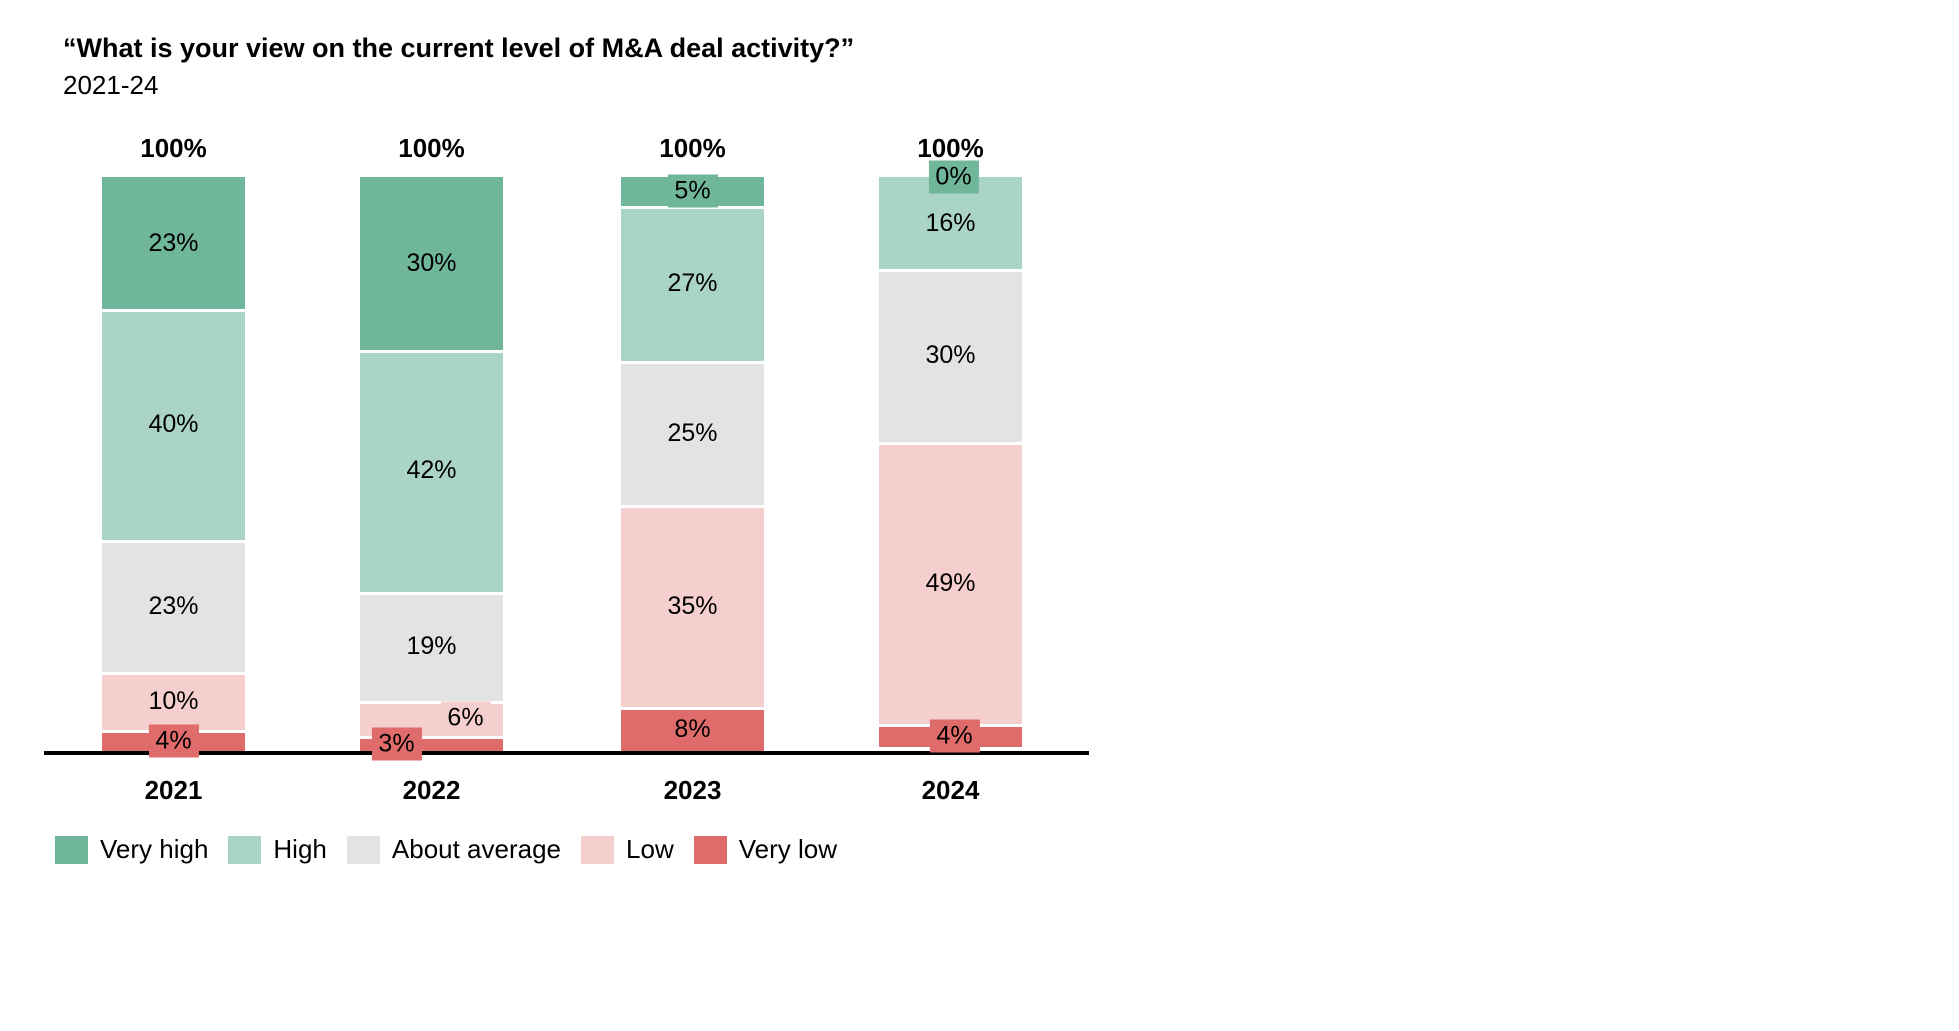 This screenshot has width=1959, height=1031. I want to click on legend-item-very-high: Very high, so click(131, 849).